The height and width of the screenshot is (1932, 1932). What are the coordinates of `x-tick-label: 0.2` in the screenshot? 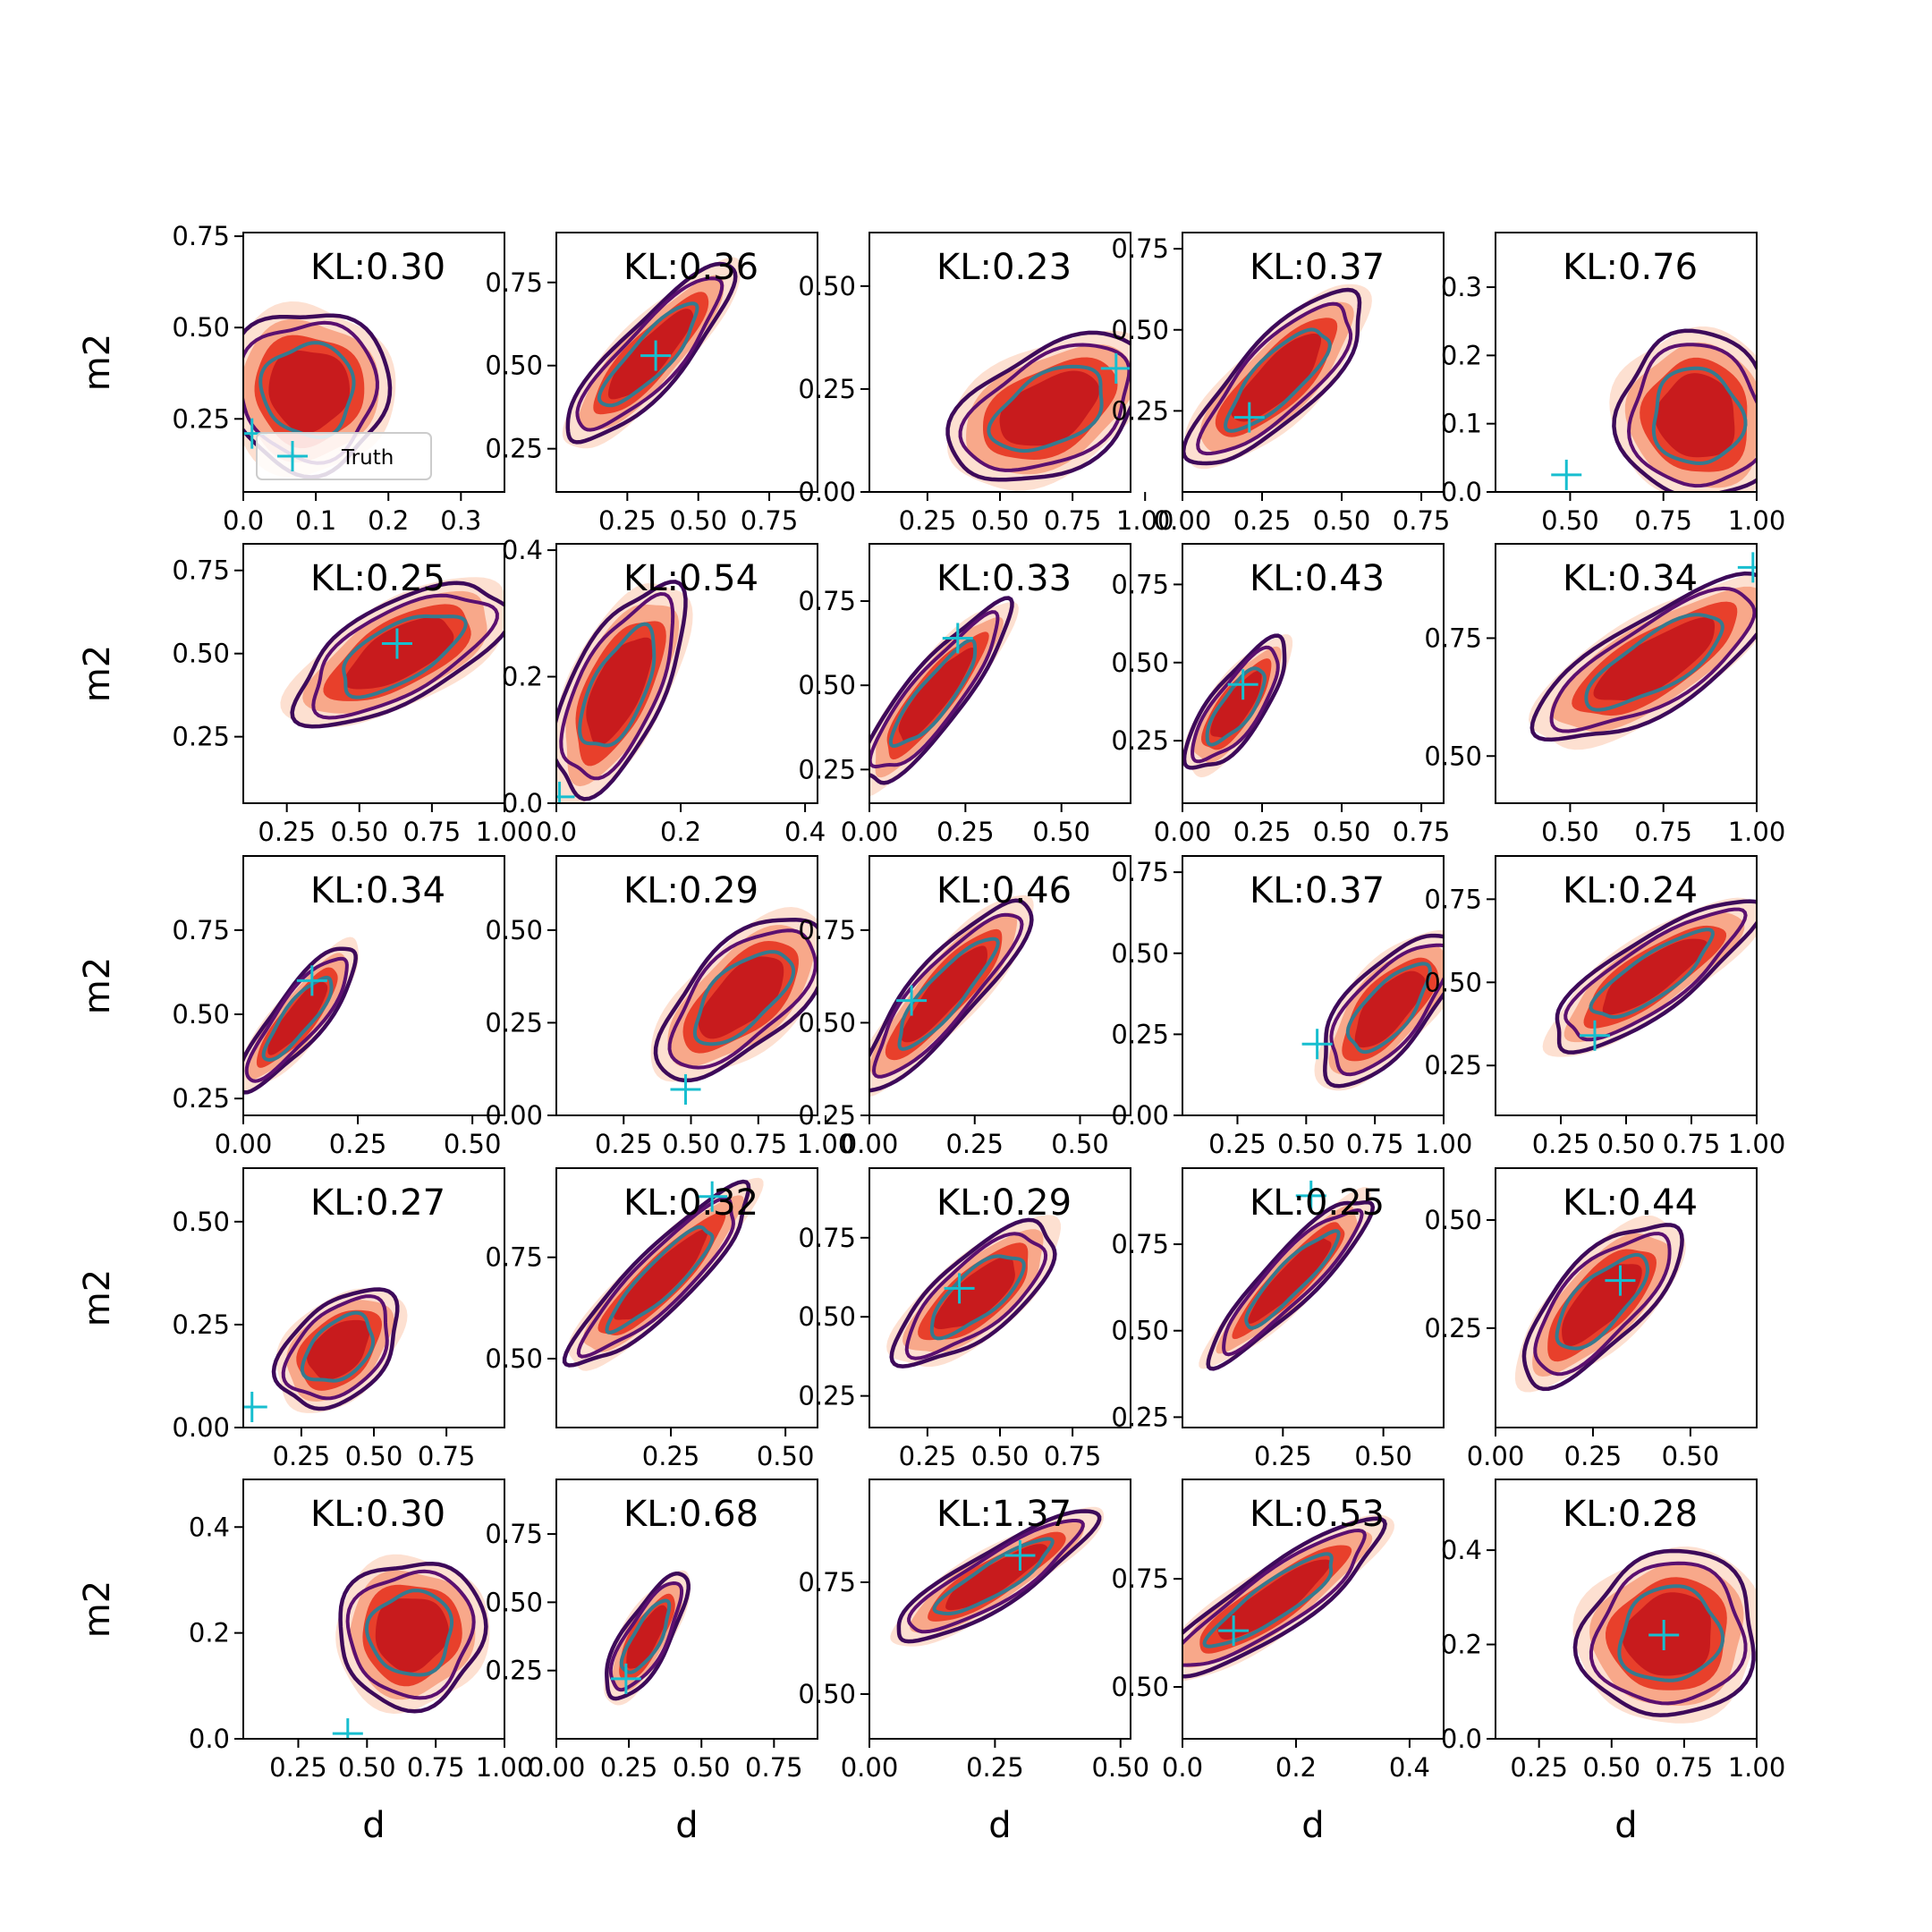 It's located at (680, 832).